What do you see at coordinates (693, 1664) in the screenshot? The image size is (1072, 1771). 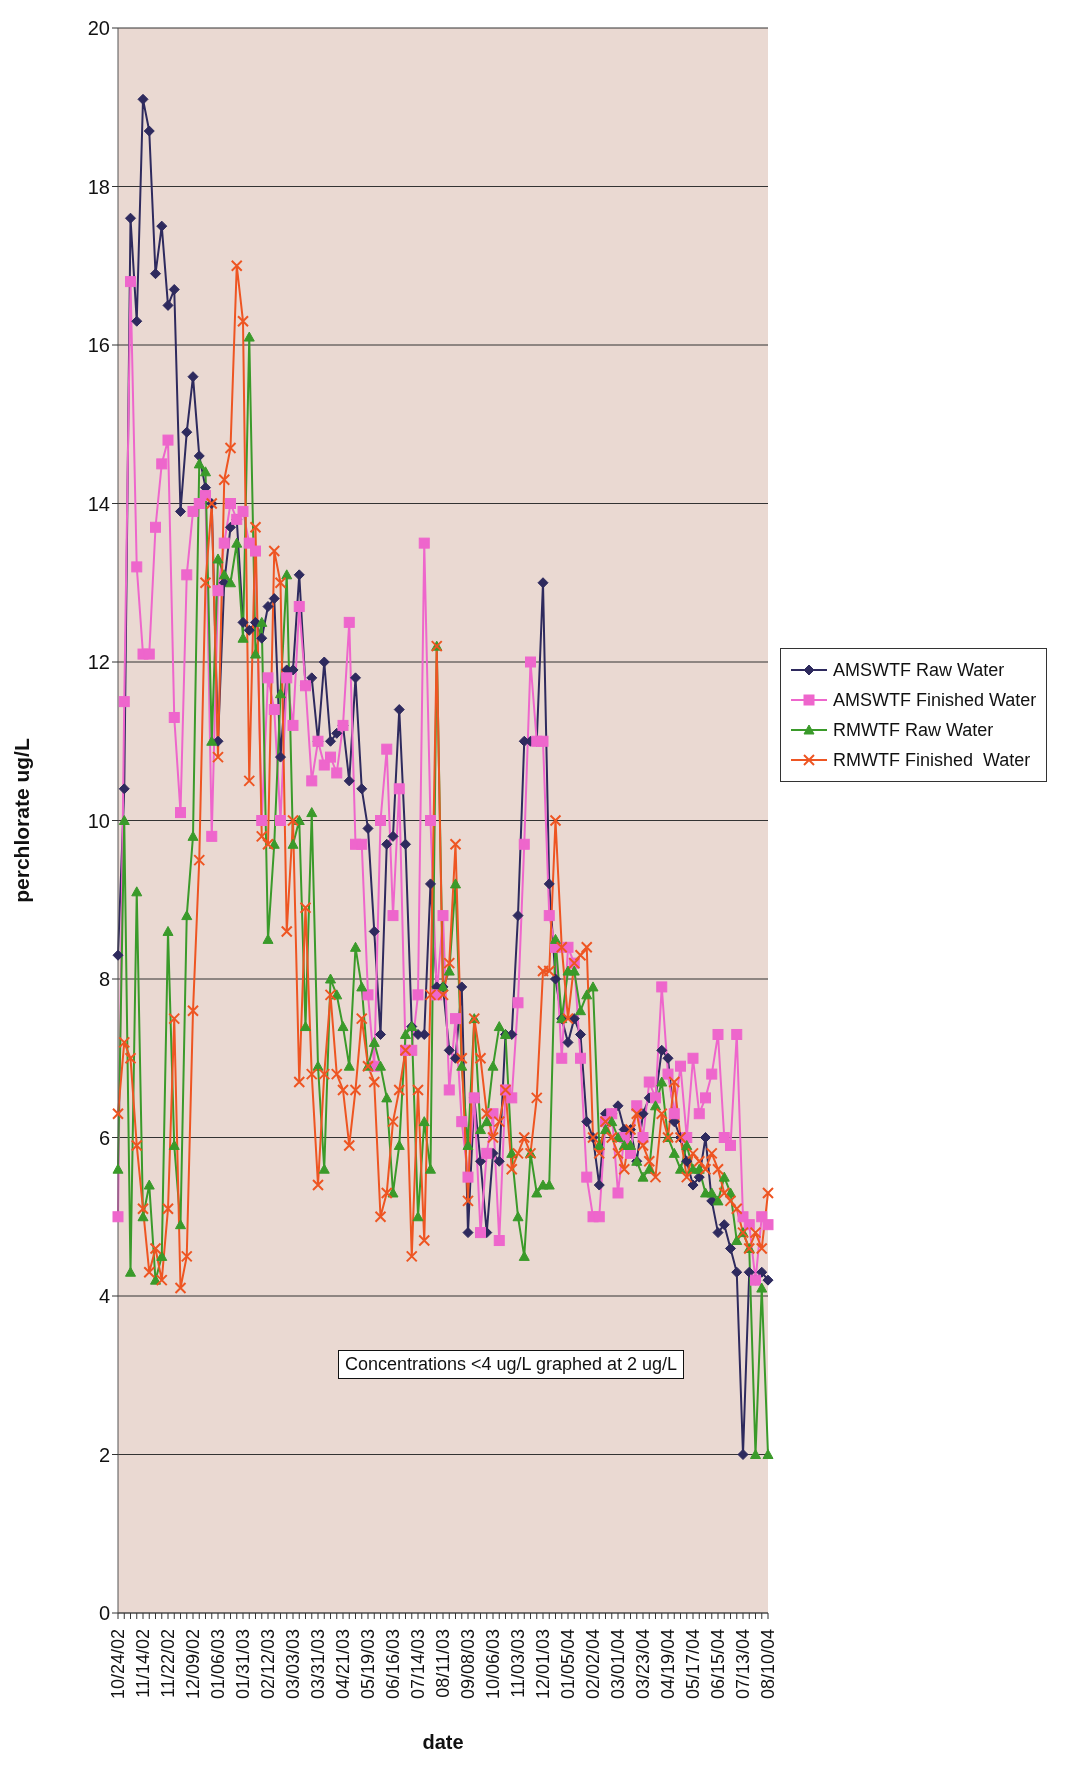 I see `x-tick-label: 05/17/04` at bounding box center [693, 1664].